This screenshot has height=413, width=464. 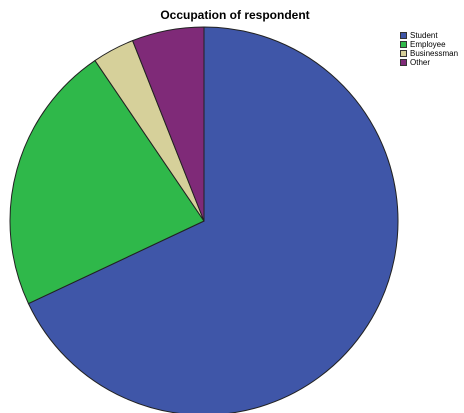 I want to click on legend-item-other: Other, so click(x=432, y=62).